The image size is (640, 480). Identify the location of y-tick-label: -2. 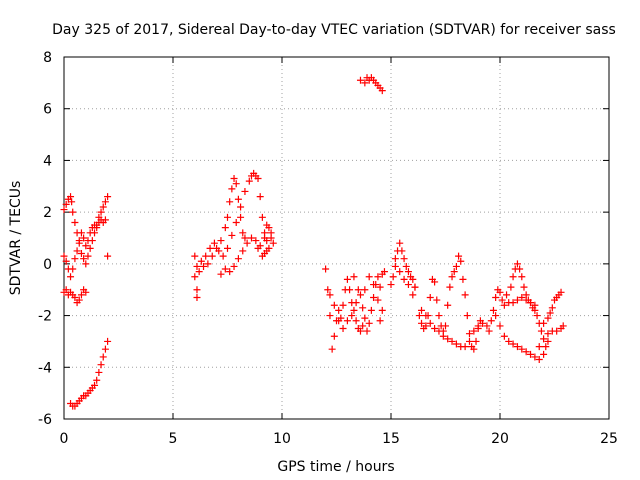
(45, 317).